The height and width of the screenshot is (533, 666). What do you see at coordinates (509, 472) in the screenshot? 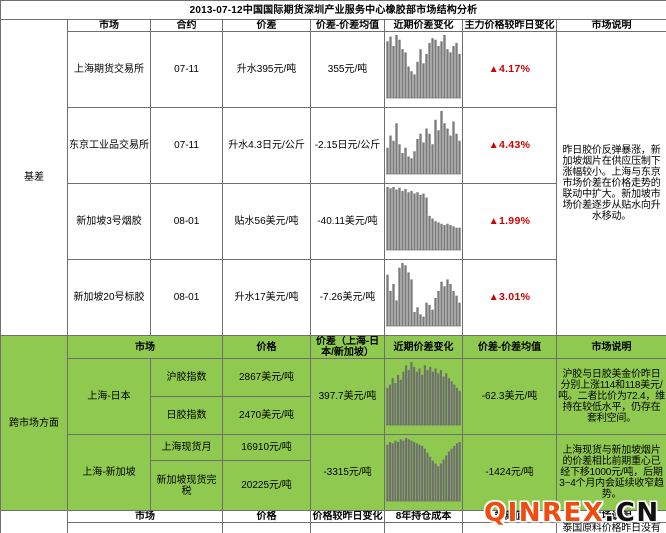
I see `cell-spread-dev: -1424元/吨` at bounding box center [509, 472].